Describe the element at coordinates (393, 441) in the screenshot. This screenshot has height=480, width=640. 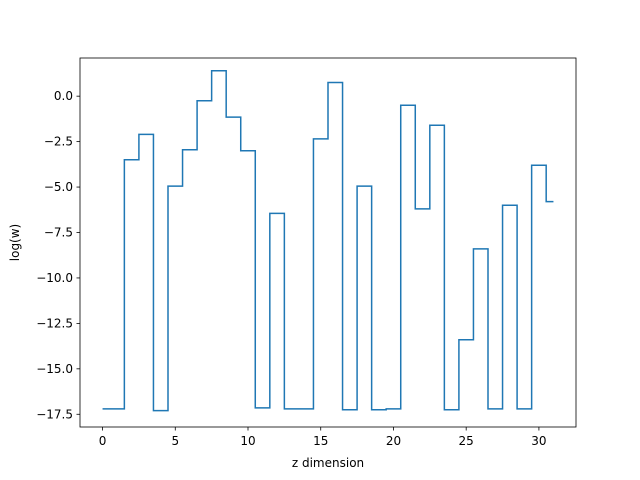
I see `x-tick-label: 20` at that location.